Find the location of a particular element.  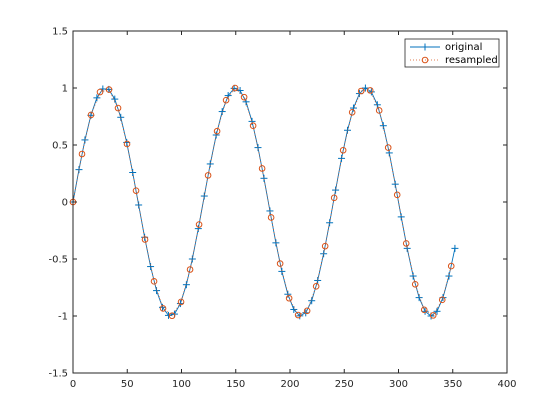

y-tick-label: 0.5 is located at coordinates (60, 146).